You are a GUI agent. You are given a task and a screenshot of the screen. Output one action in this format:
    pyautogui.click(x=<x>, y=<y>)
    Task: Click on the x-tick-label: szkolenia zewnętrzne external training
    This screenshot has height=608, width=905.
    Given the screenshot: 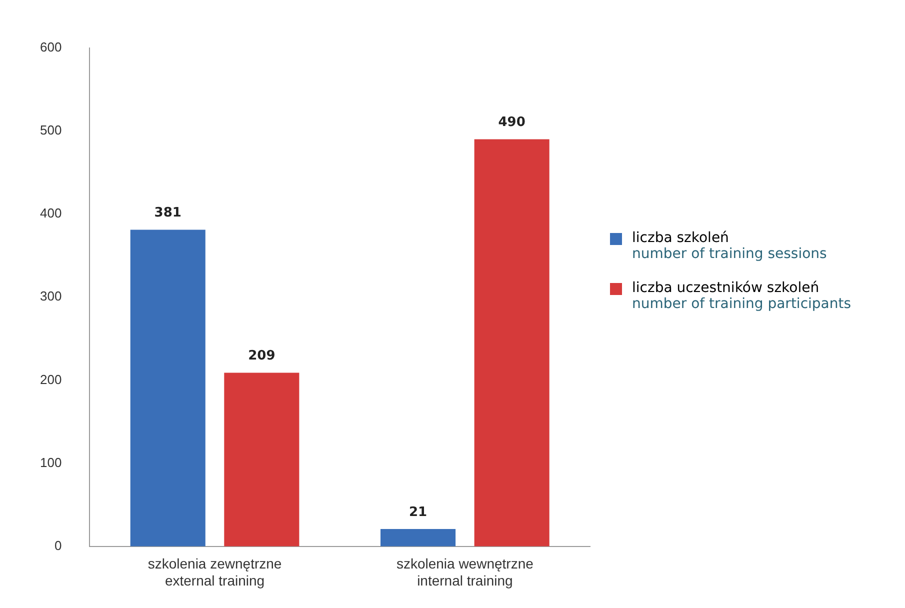 What is the action you would take?
    pyautogui.click(x=215, y=572)
    